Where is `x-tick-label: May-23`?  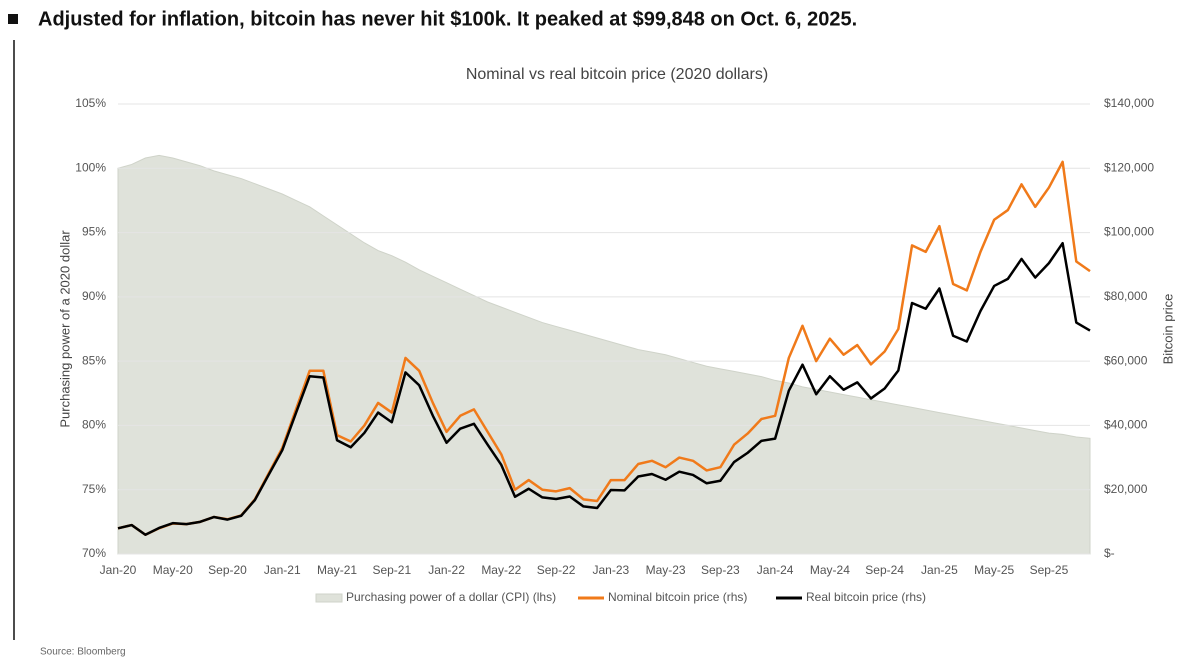 x-tick-label: May-23 is located at coordinates (666, 570).